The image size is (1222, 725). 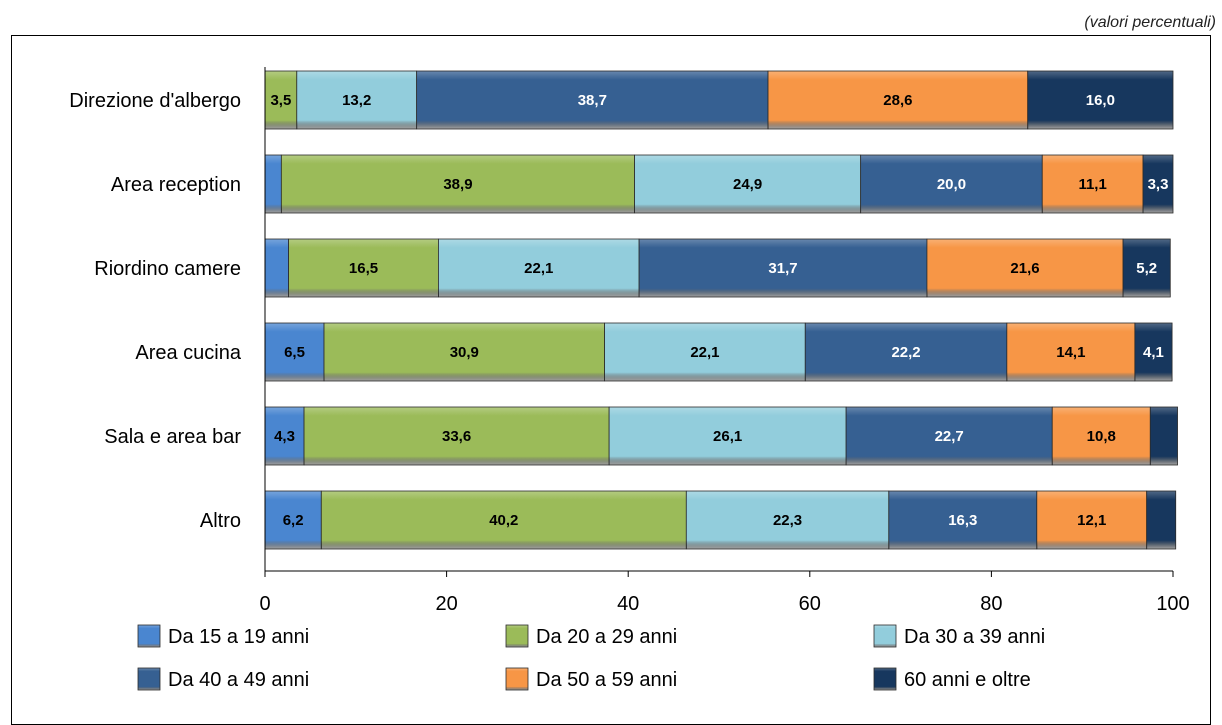 I want to click on legend-label: 60 anni e oltre, so click(x=967, y=680).